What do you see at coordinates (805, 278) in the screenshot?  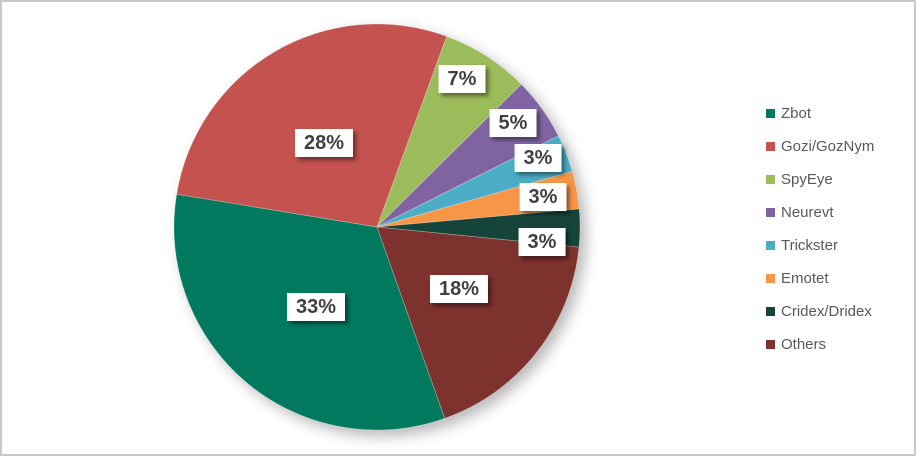 I see `legend-label: Emotet` at bounding box center [805, 278].